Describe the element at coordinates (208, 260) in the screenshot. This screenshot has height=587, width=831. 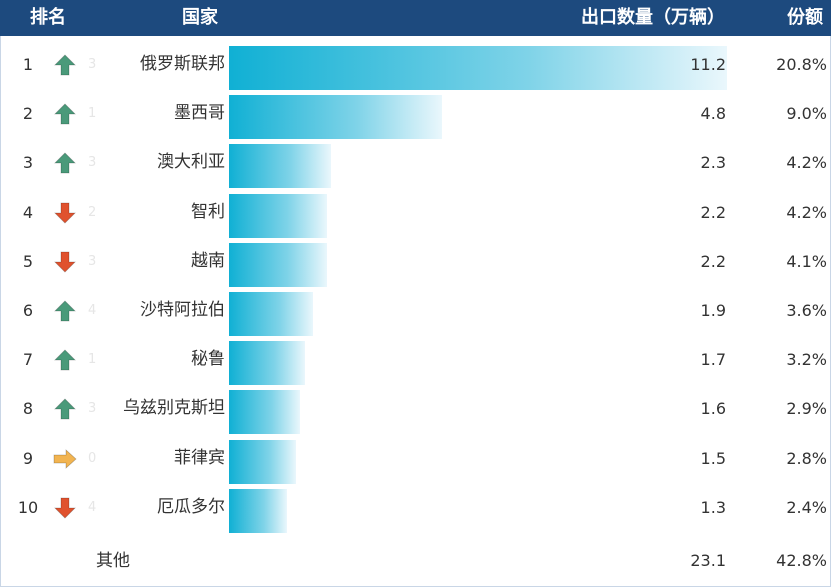
I see `country-name: 越南` at that location.